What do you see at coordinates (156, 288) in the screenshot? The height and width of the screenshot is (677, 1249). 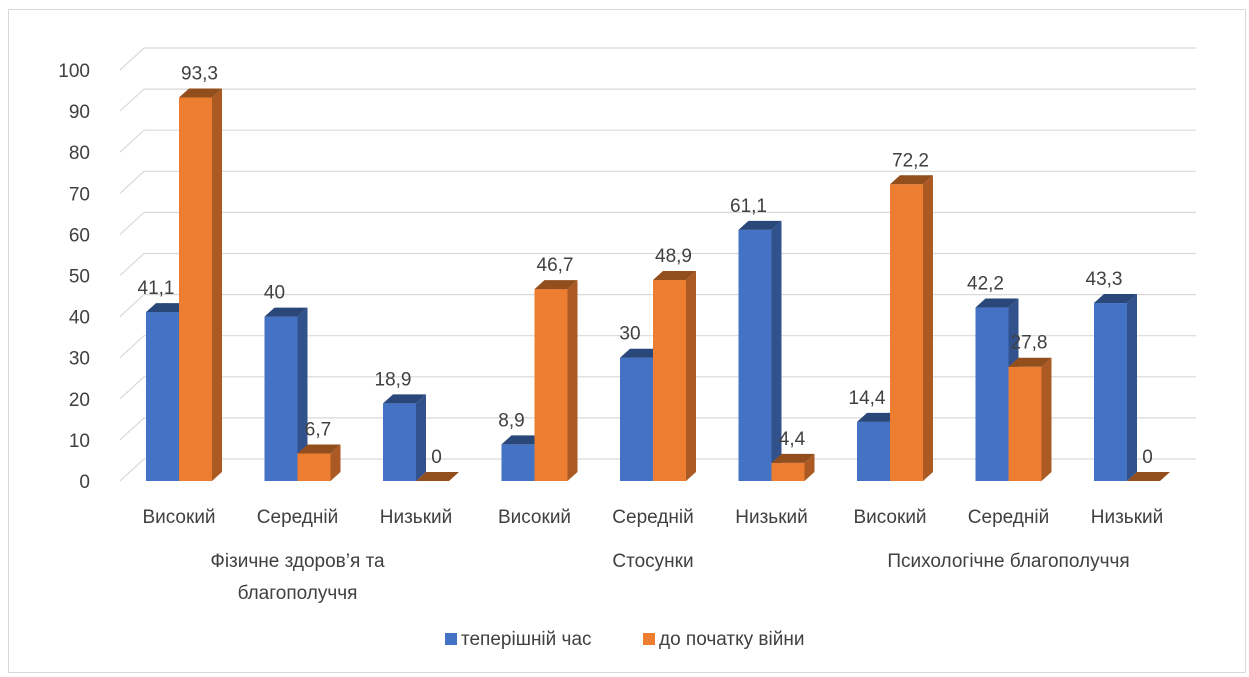 I see `data-label: 41,1` at bounding box center [156, 288].